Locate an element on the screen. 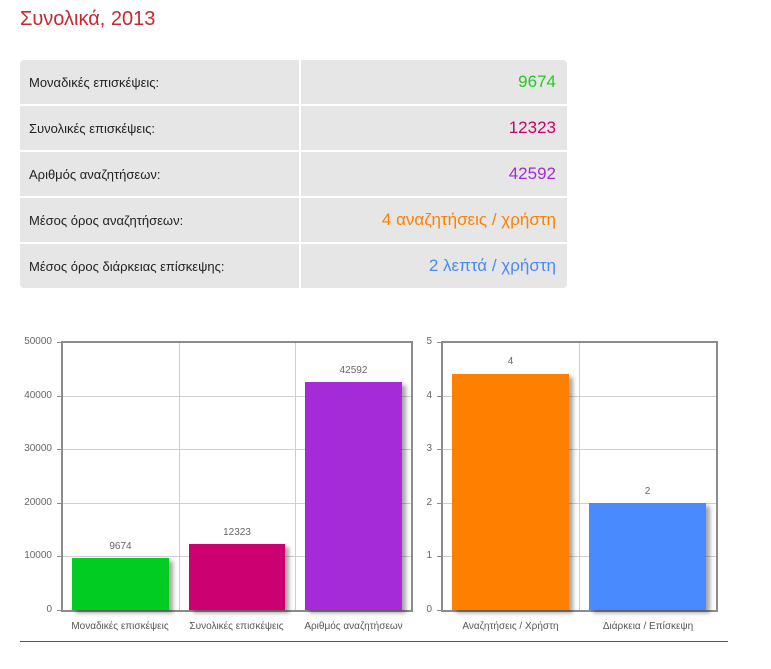 This screenshot has width=771, height=669. x-axis-label: Διάρκεια / Επίσκεψη is located at coordinates (648, 626).